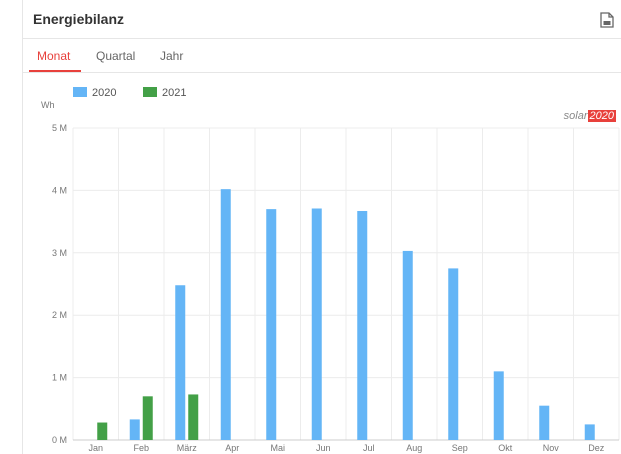 The image size is (621, 454). I want to click on logo-prefix: solar, so click(575, 116).